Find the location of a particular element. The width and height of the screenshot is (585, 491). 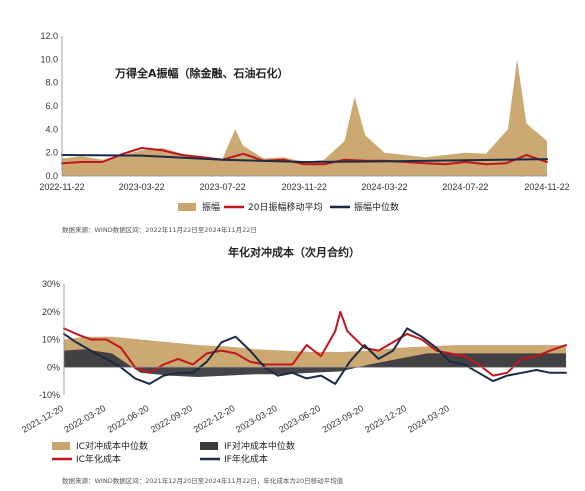

chart1-x-tick: 2023-07-22 is located at coordinates (223, 187).